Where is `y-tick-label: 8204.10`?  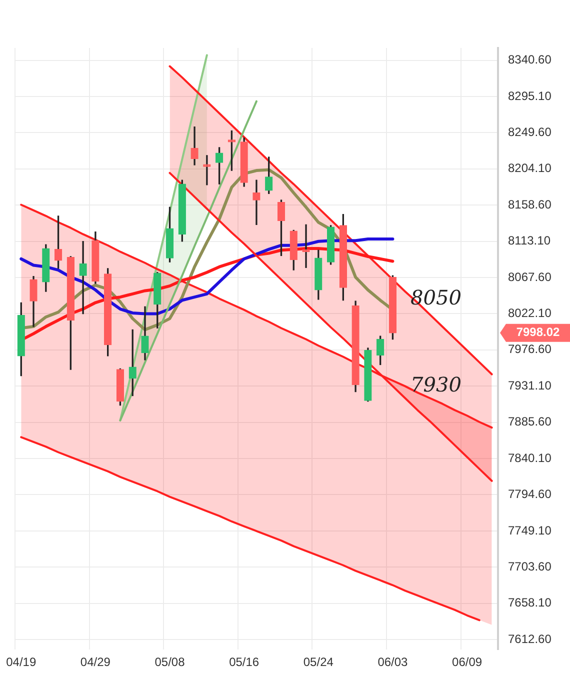
y-tick-label: 8204.10 is located at coordinates (530, 168).